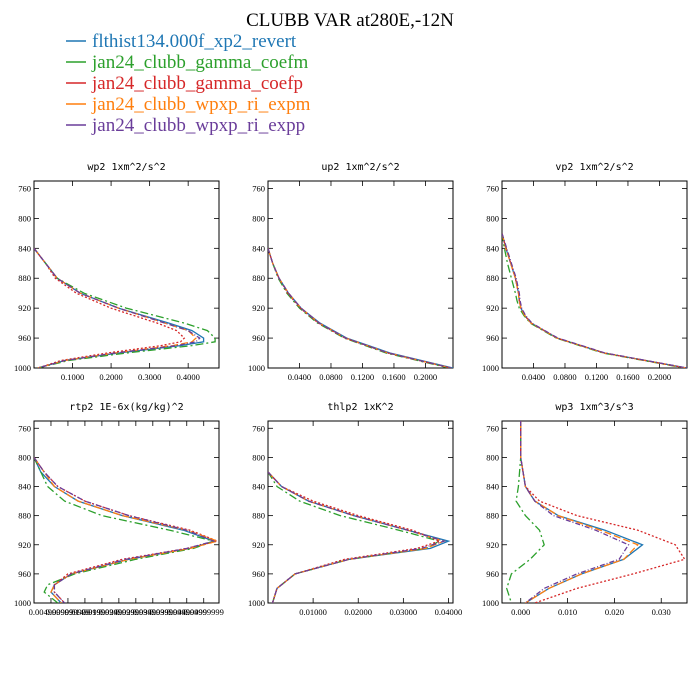 This screenshot has height=700, width=700. What do you see at coordinates (313, 612) in the screenshot?
I see `x-tick-label: 0.01000` at bounding box center [313, 612].